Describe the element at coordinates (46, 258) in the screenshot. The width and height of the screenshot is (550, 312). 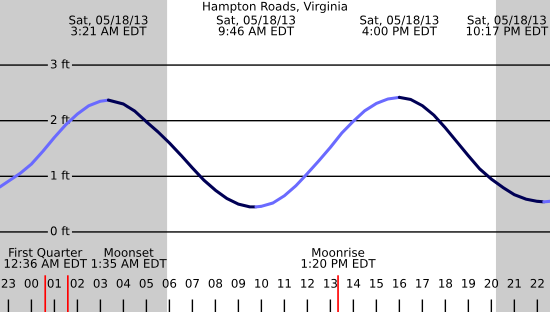
I see `ref-line-label: First Quarter 12:36 AM EDT` at that location.